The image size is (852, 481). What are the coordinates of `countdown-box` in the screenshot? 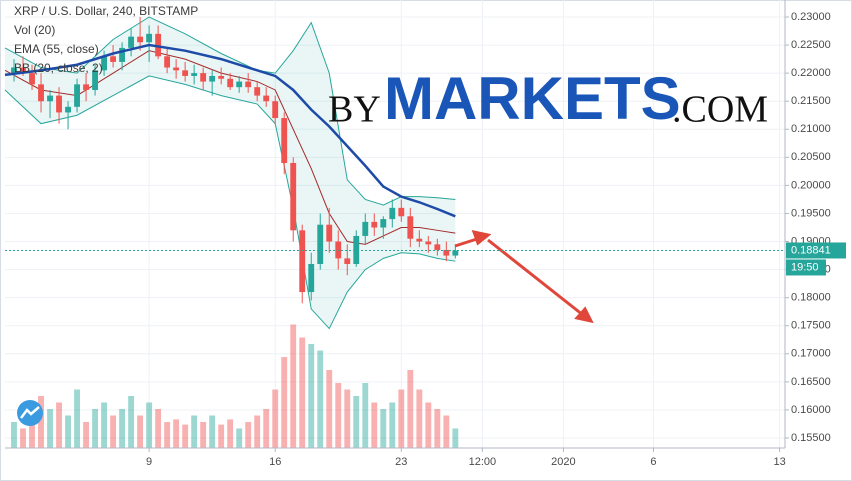 It's located at (806, 267).